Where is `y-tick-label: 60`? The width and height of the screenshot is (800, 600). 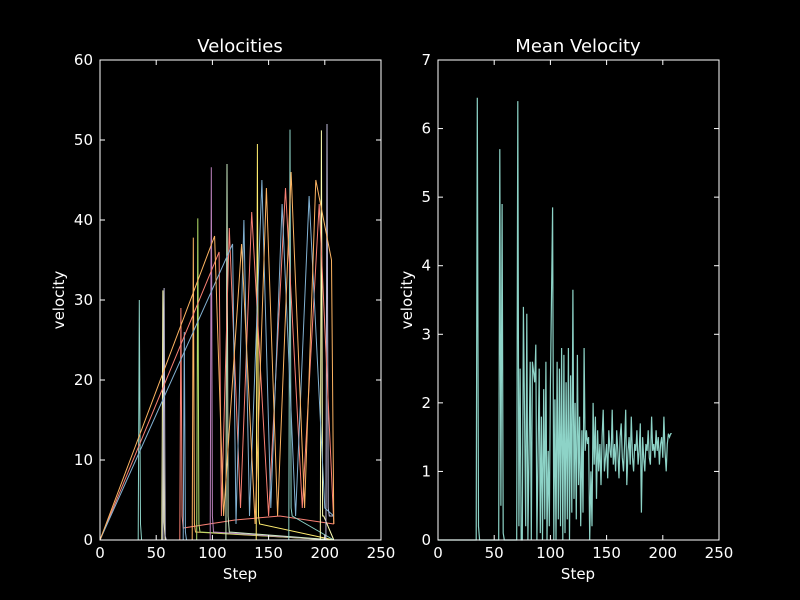 y-tick-label: 60 is located at coordinates (83, 60).